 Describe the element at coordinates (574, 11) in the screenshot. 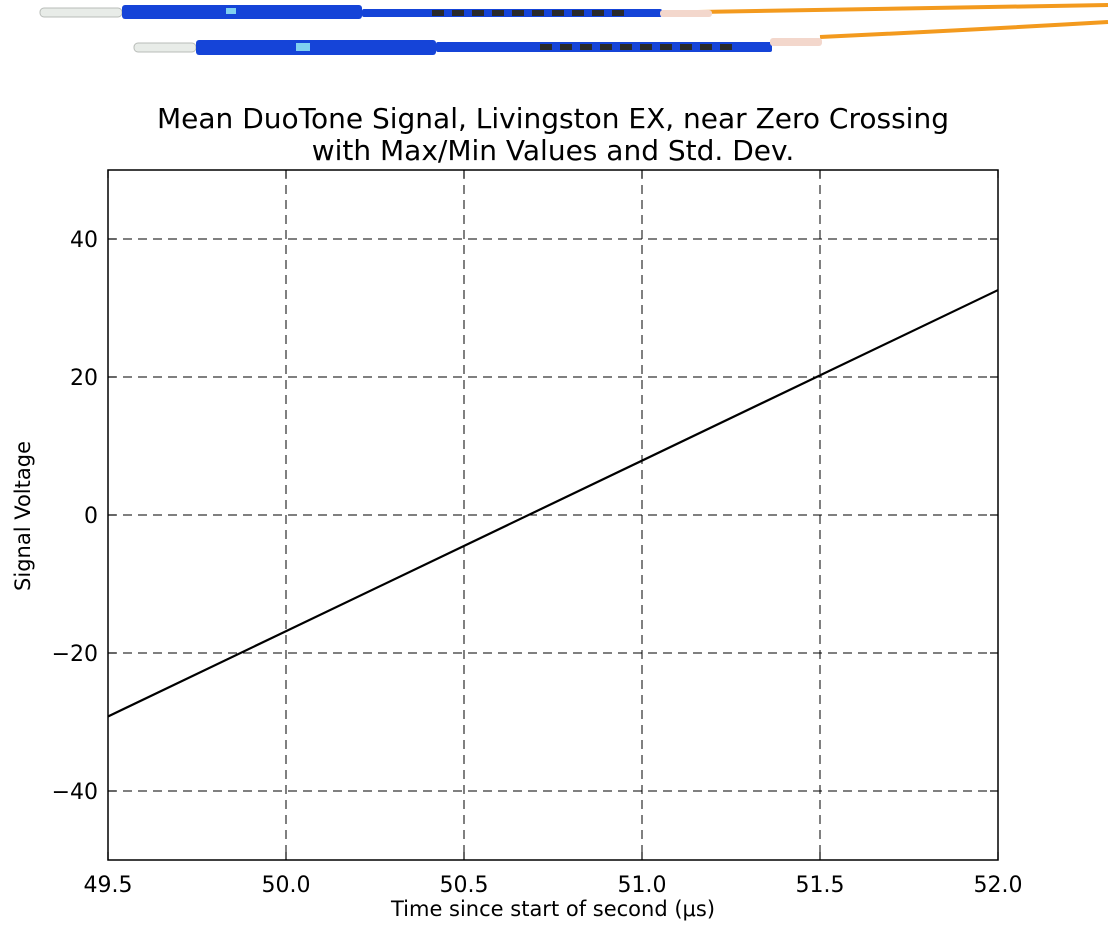

I see `cable-top` at that location.